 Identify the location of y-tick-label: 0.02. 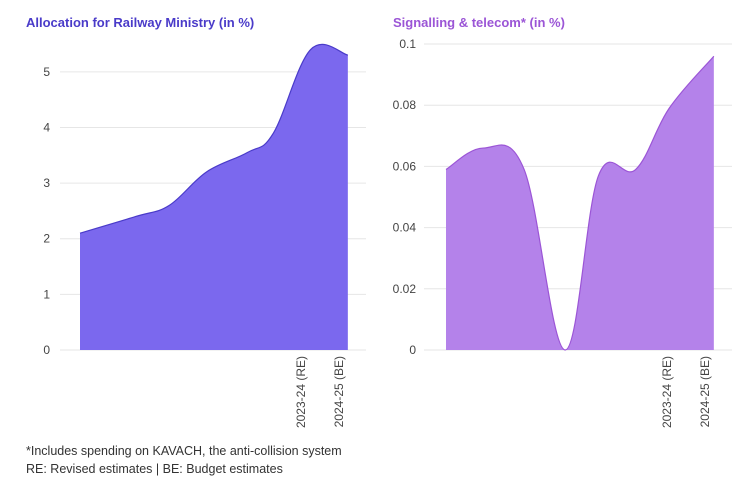
(405, 289).